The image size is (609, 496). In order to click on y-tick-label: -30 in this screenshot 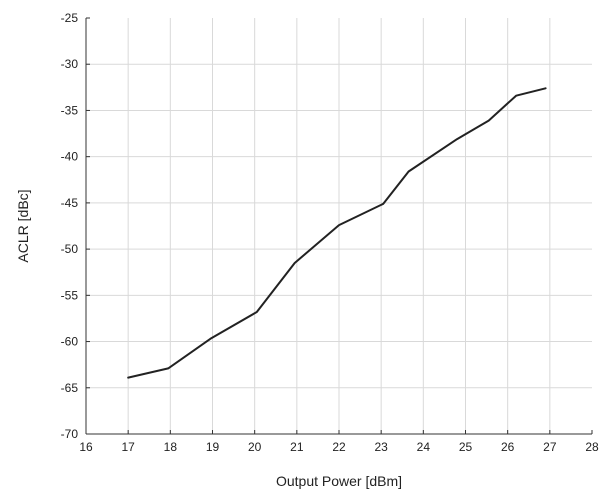, I will do `click(70, 64)`.